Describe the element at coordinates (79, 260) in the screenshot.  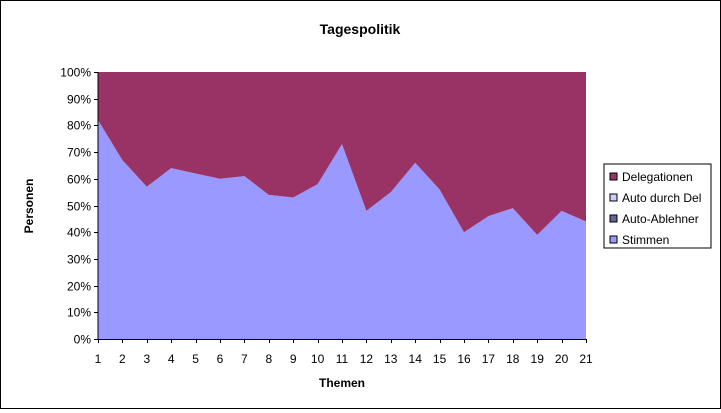
I see `y-tick-label: 30%` at that location.